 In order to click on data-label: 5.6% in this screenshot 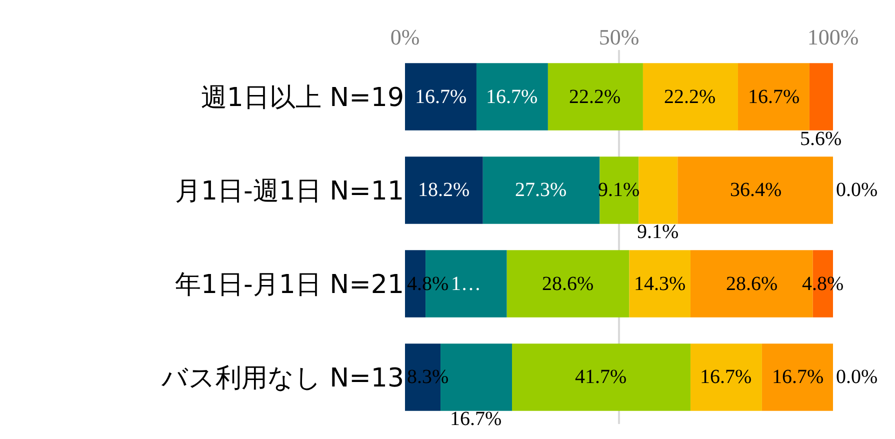, I will do `click(821, 139)`.